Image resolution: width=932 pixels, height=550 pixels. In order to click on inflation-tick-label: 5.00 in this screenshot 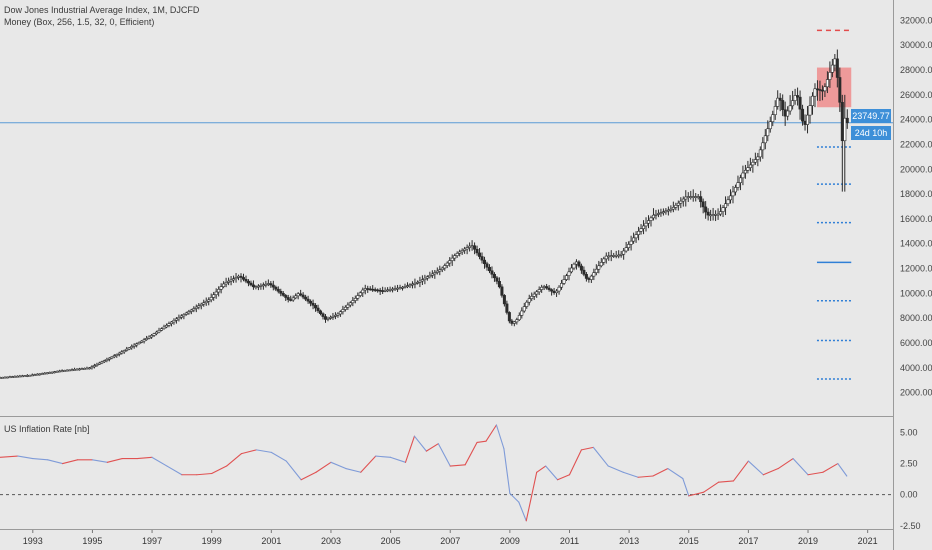, I will do `click(909, 432)`.